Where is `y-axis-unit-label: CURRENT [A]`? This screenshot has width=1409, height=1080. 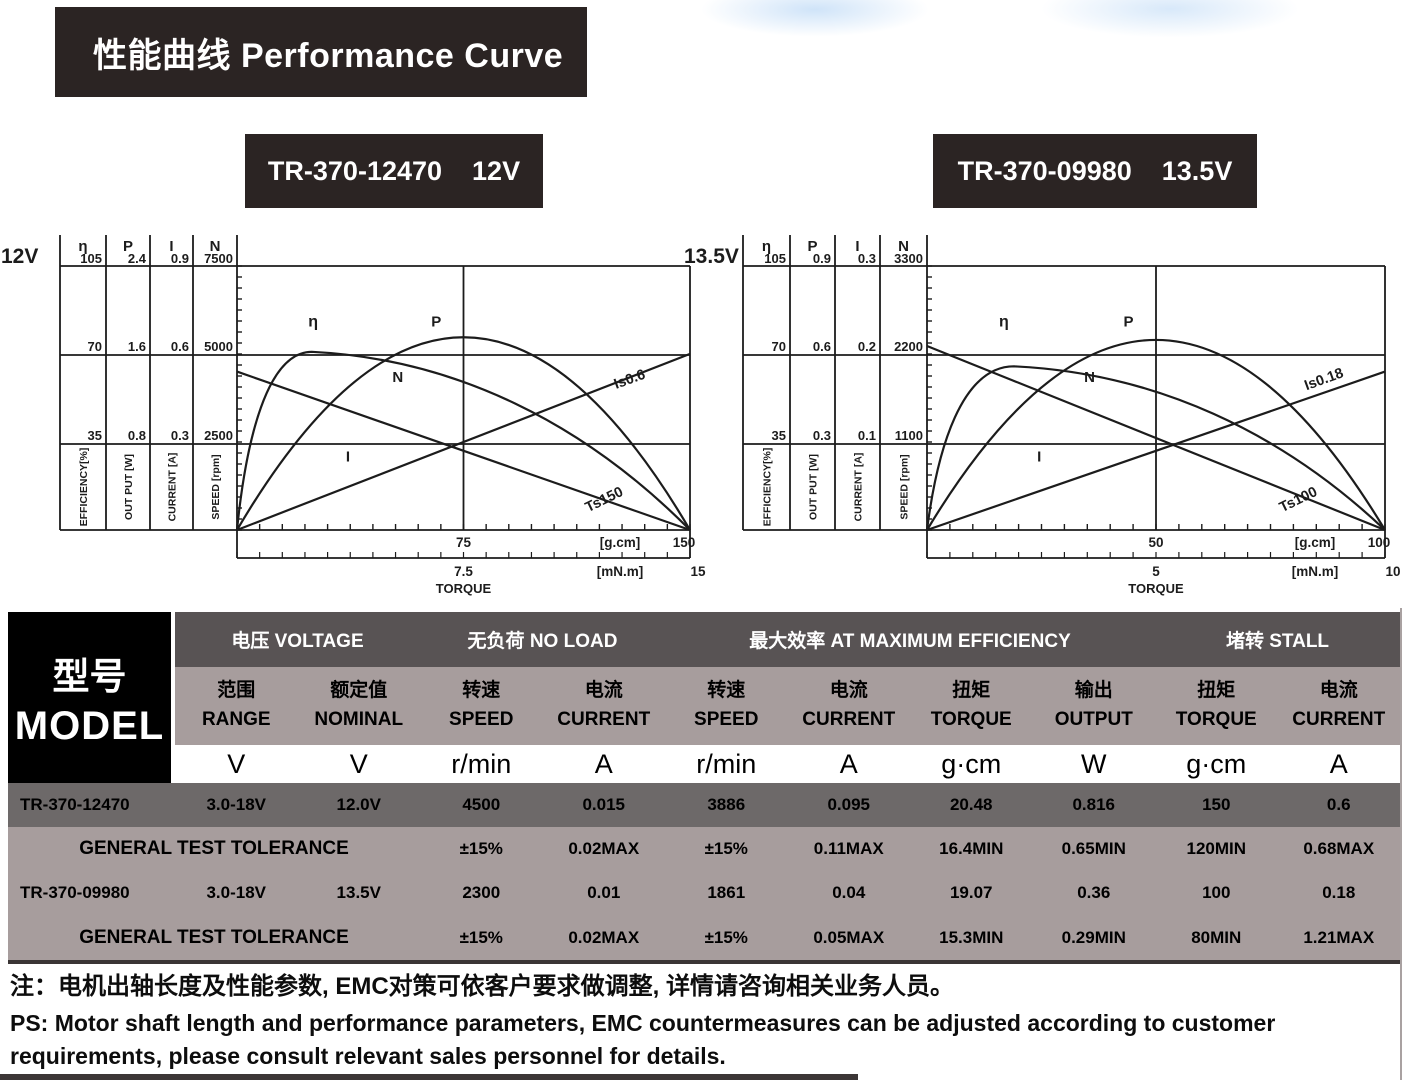
y-axis-unit-label: CURRENT [A] is located at coordinates (859, 487).